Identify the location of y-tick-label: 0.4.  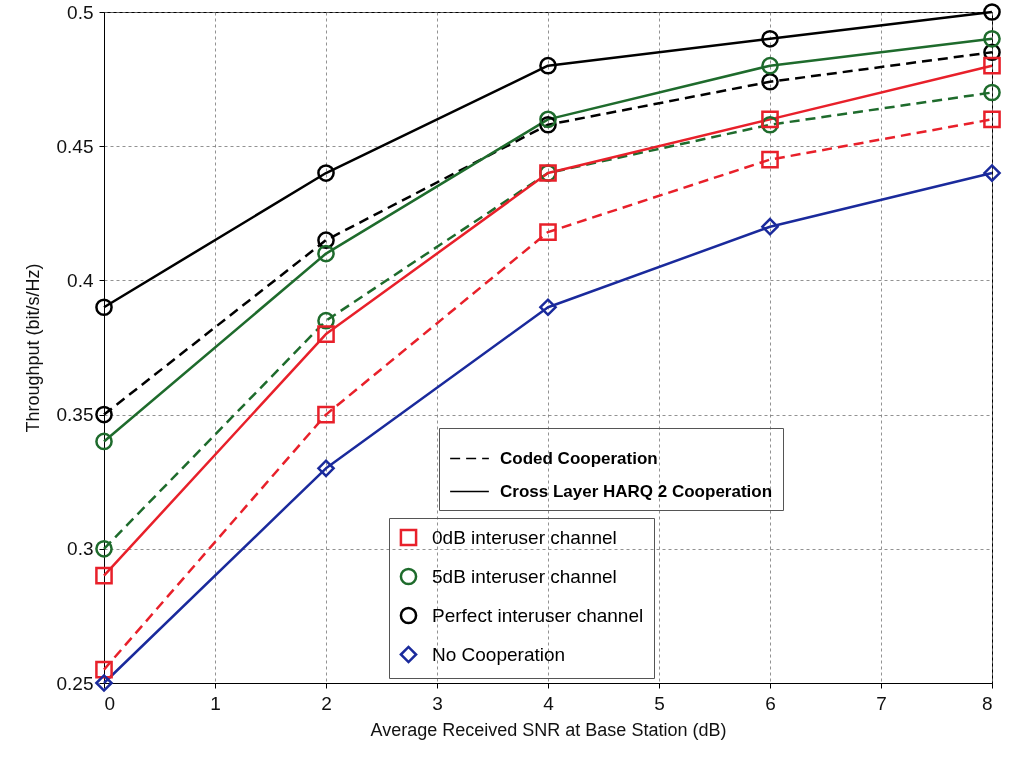
(80, 280).